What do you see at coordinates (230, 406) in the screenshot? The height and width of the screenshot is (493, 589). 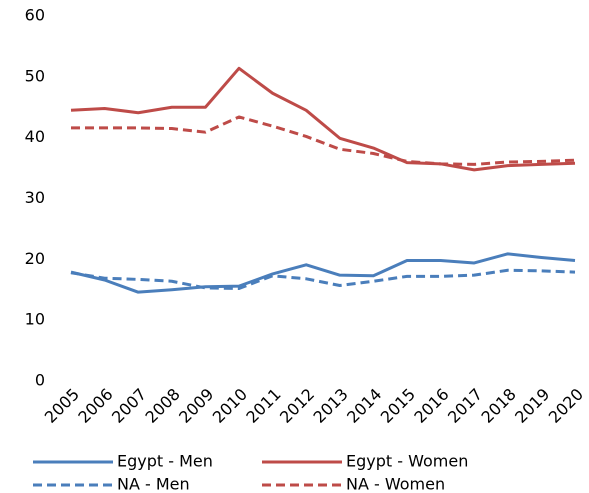 I see `x-tick-label: 2010` at bounding box center [230, 406].